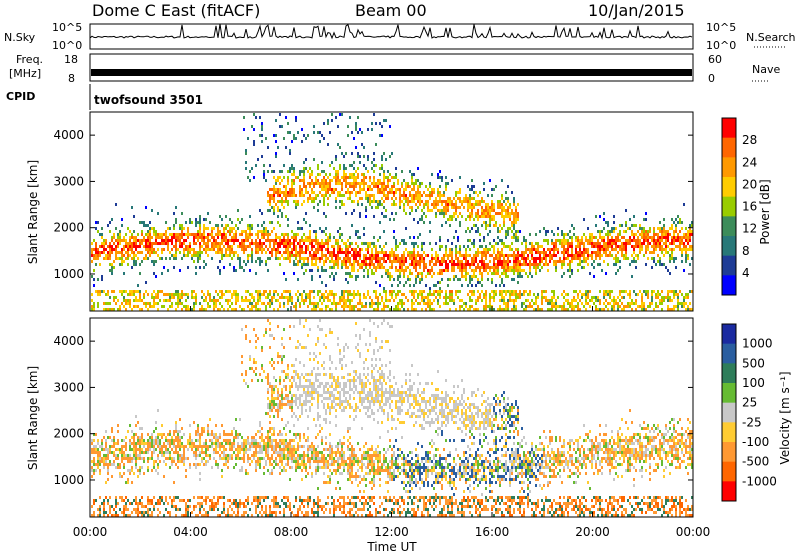 Image resolution: width=800 pixels, height=554 pixels. Describe the element at coordinates (391, 547) in the screenshot. I see `x-axis-label: Time UT` at that location.